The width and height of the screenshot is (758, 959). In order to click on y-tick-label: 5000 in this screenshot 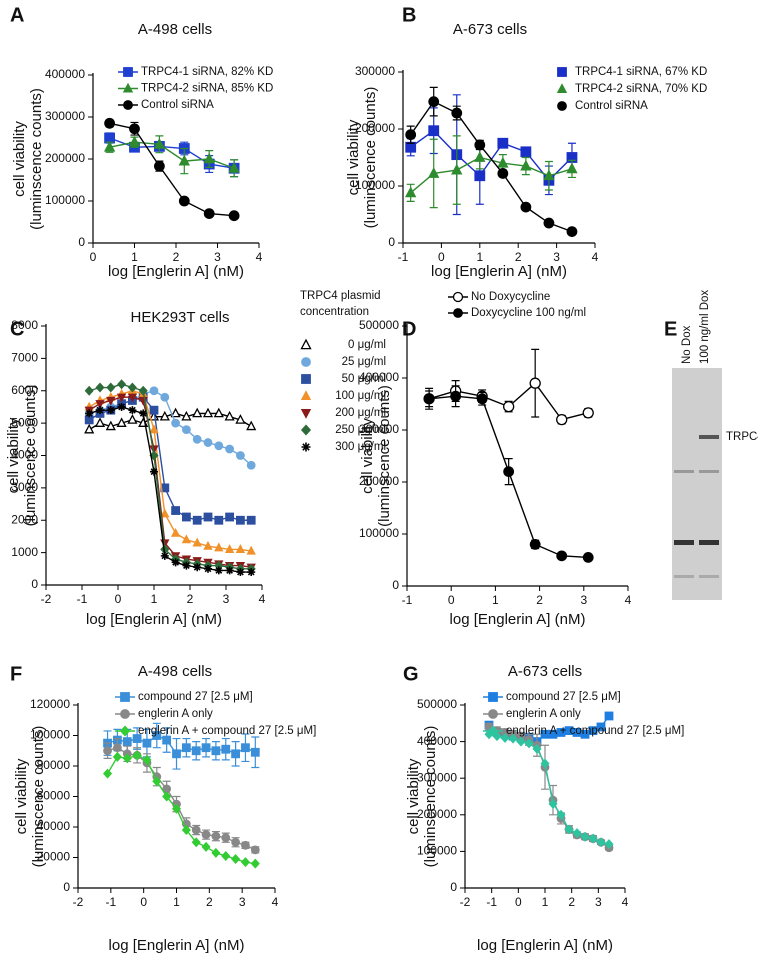, I will do `click(24, 422)`.